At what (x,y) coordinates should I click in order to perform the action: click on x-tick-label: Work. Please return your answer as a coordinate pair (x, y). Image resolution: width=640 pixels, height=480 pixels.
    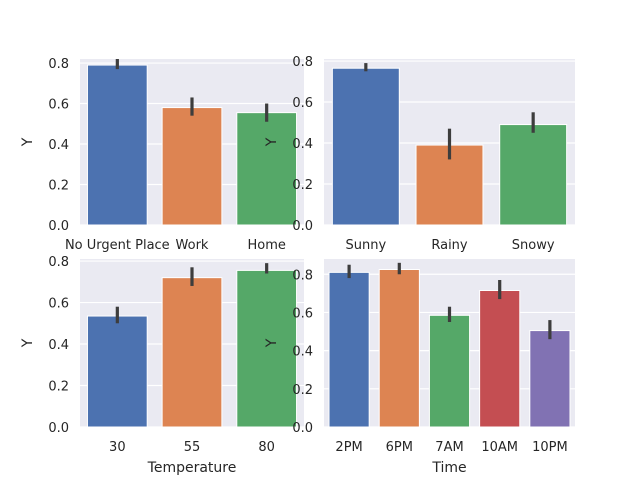
    Looking at the image, I should click on (192, 245).